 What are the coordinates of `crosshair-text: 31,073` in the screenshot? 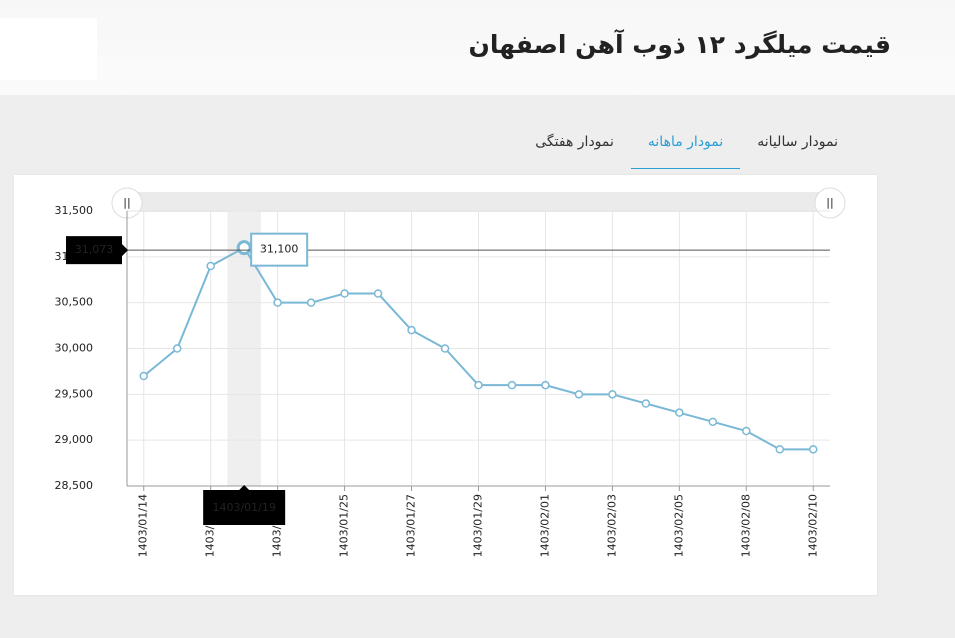 It's located at (94, 249).